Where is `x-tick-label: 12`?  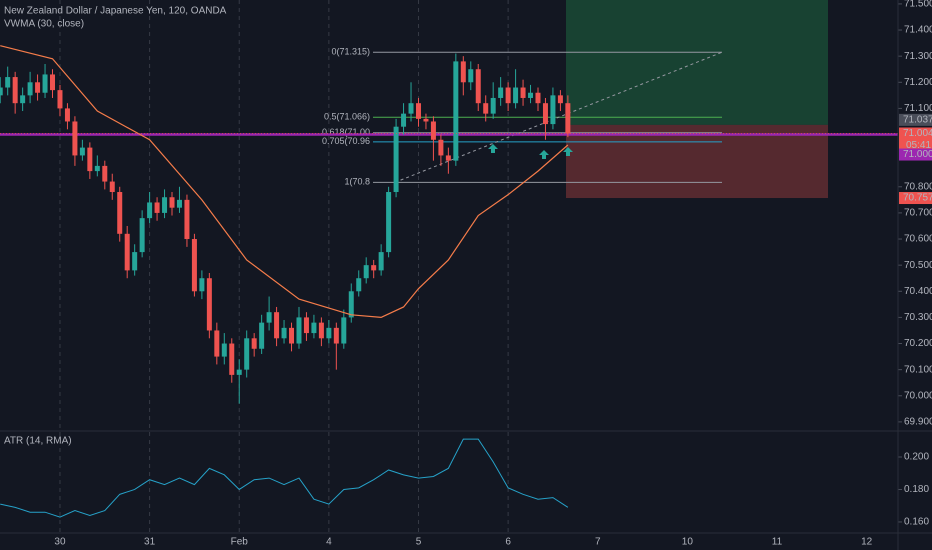
x-tick-label: 12 is located at coordinates (867, 542).